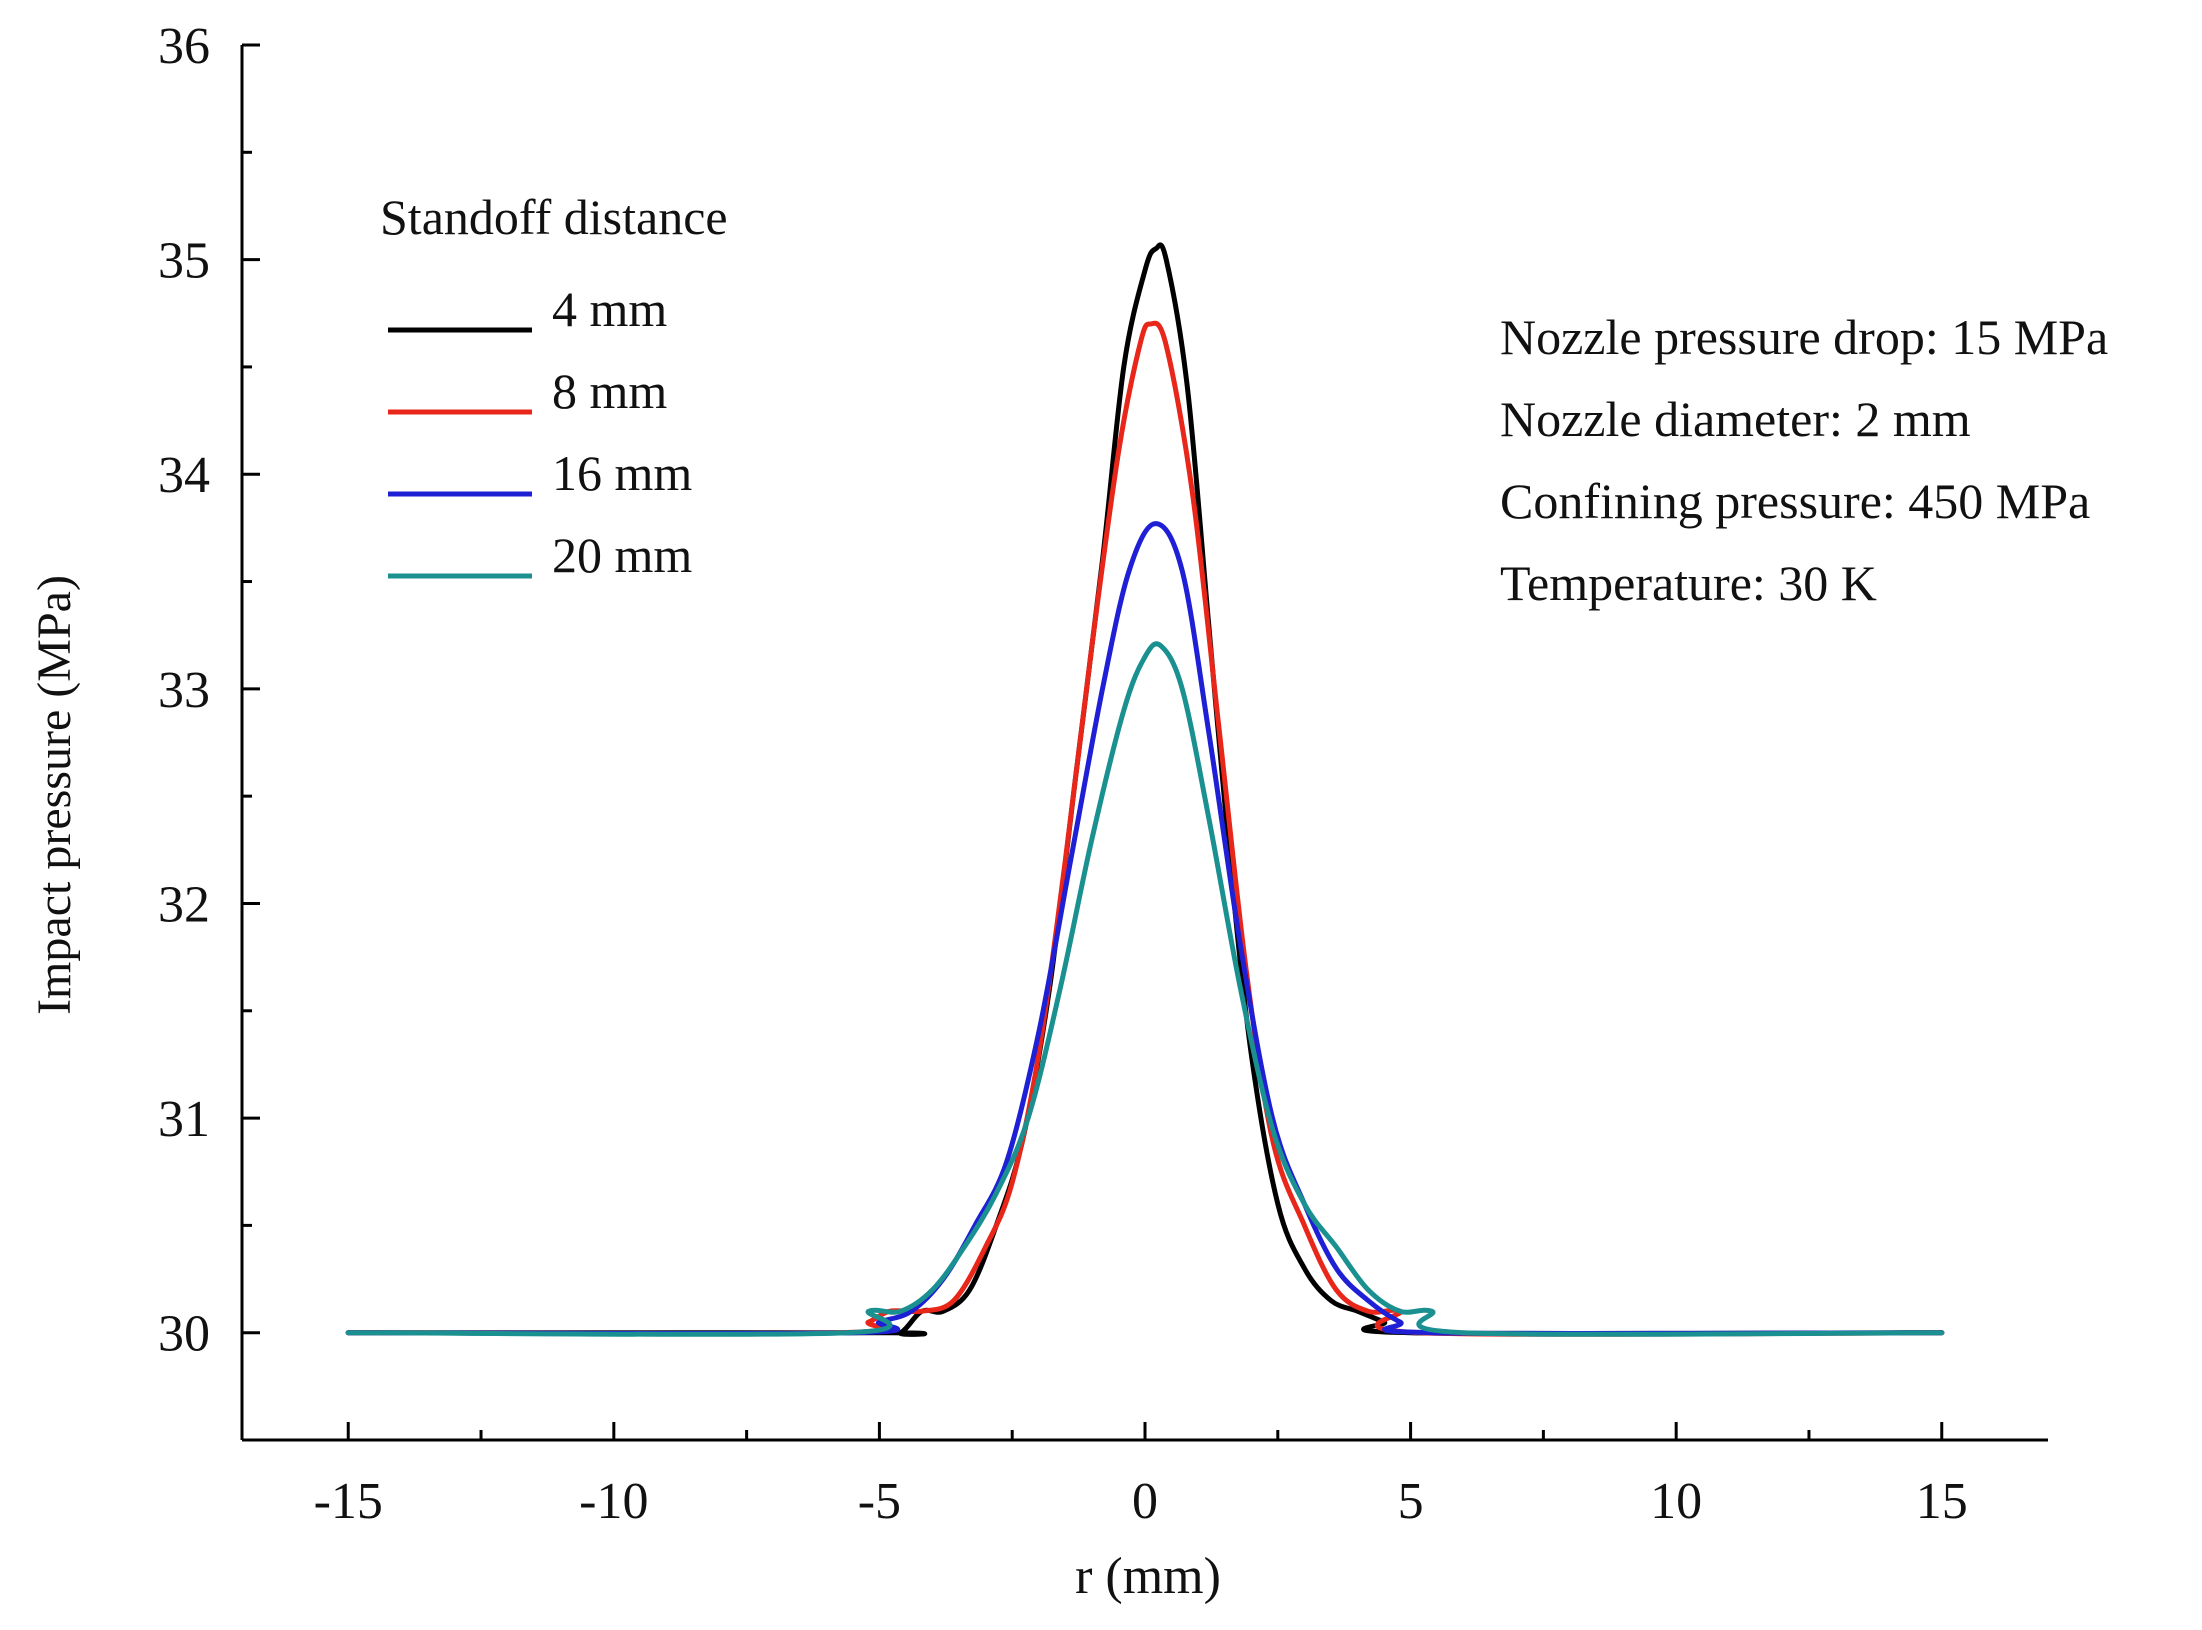 Image resolution: width=2202 pixels, height=1630 pixels. Describe the element at coordinates (184, 475) in the screenshot. I see `y-tick-label: 34` at that location.